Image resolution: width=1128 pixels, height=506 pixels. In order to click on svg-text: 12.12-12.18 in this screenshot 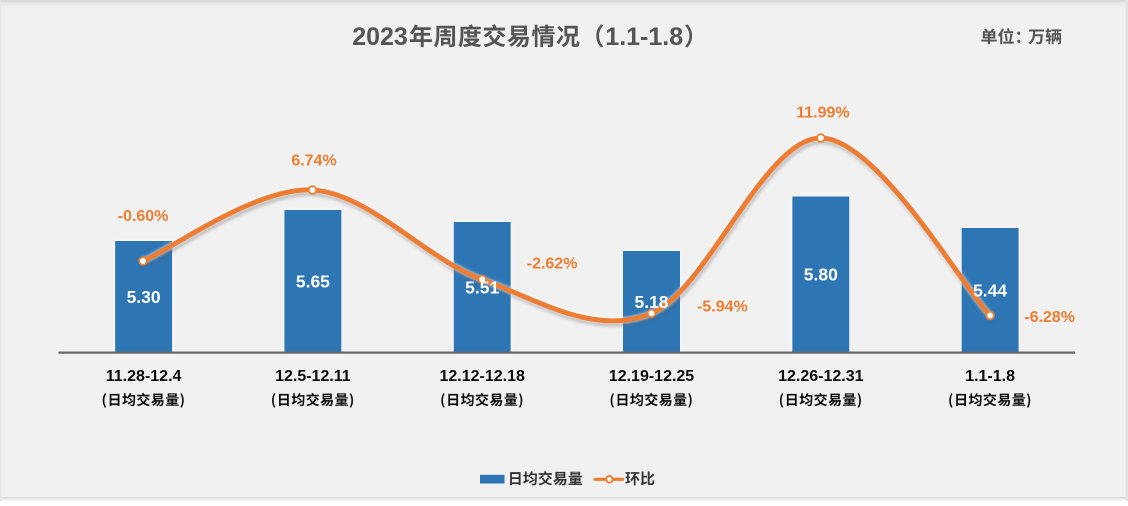, I will do `click(482, 376)`.